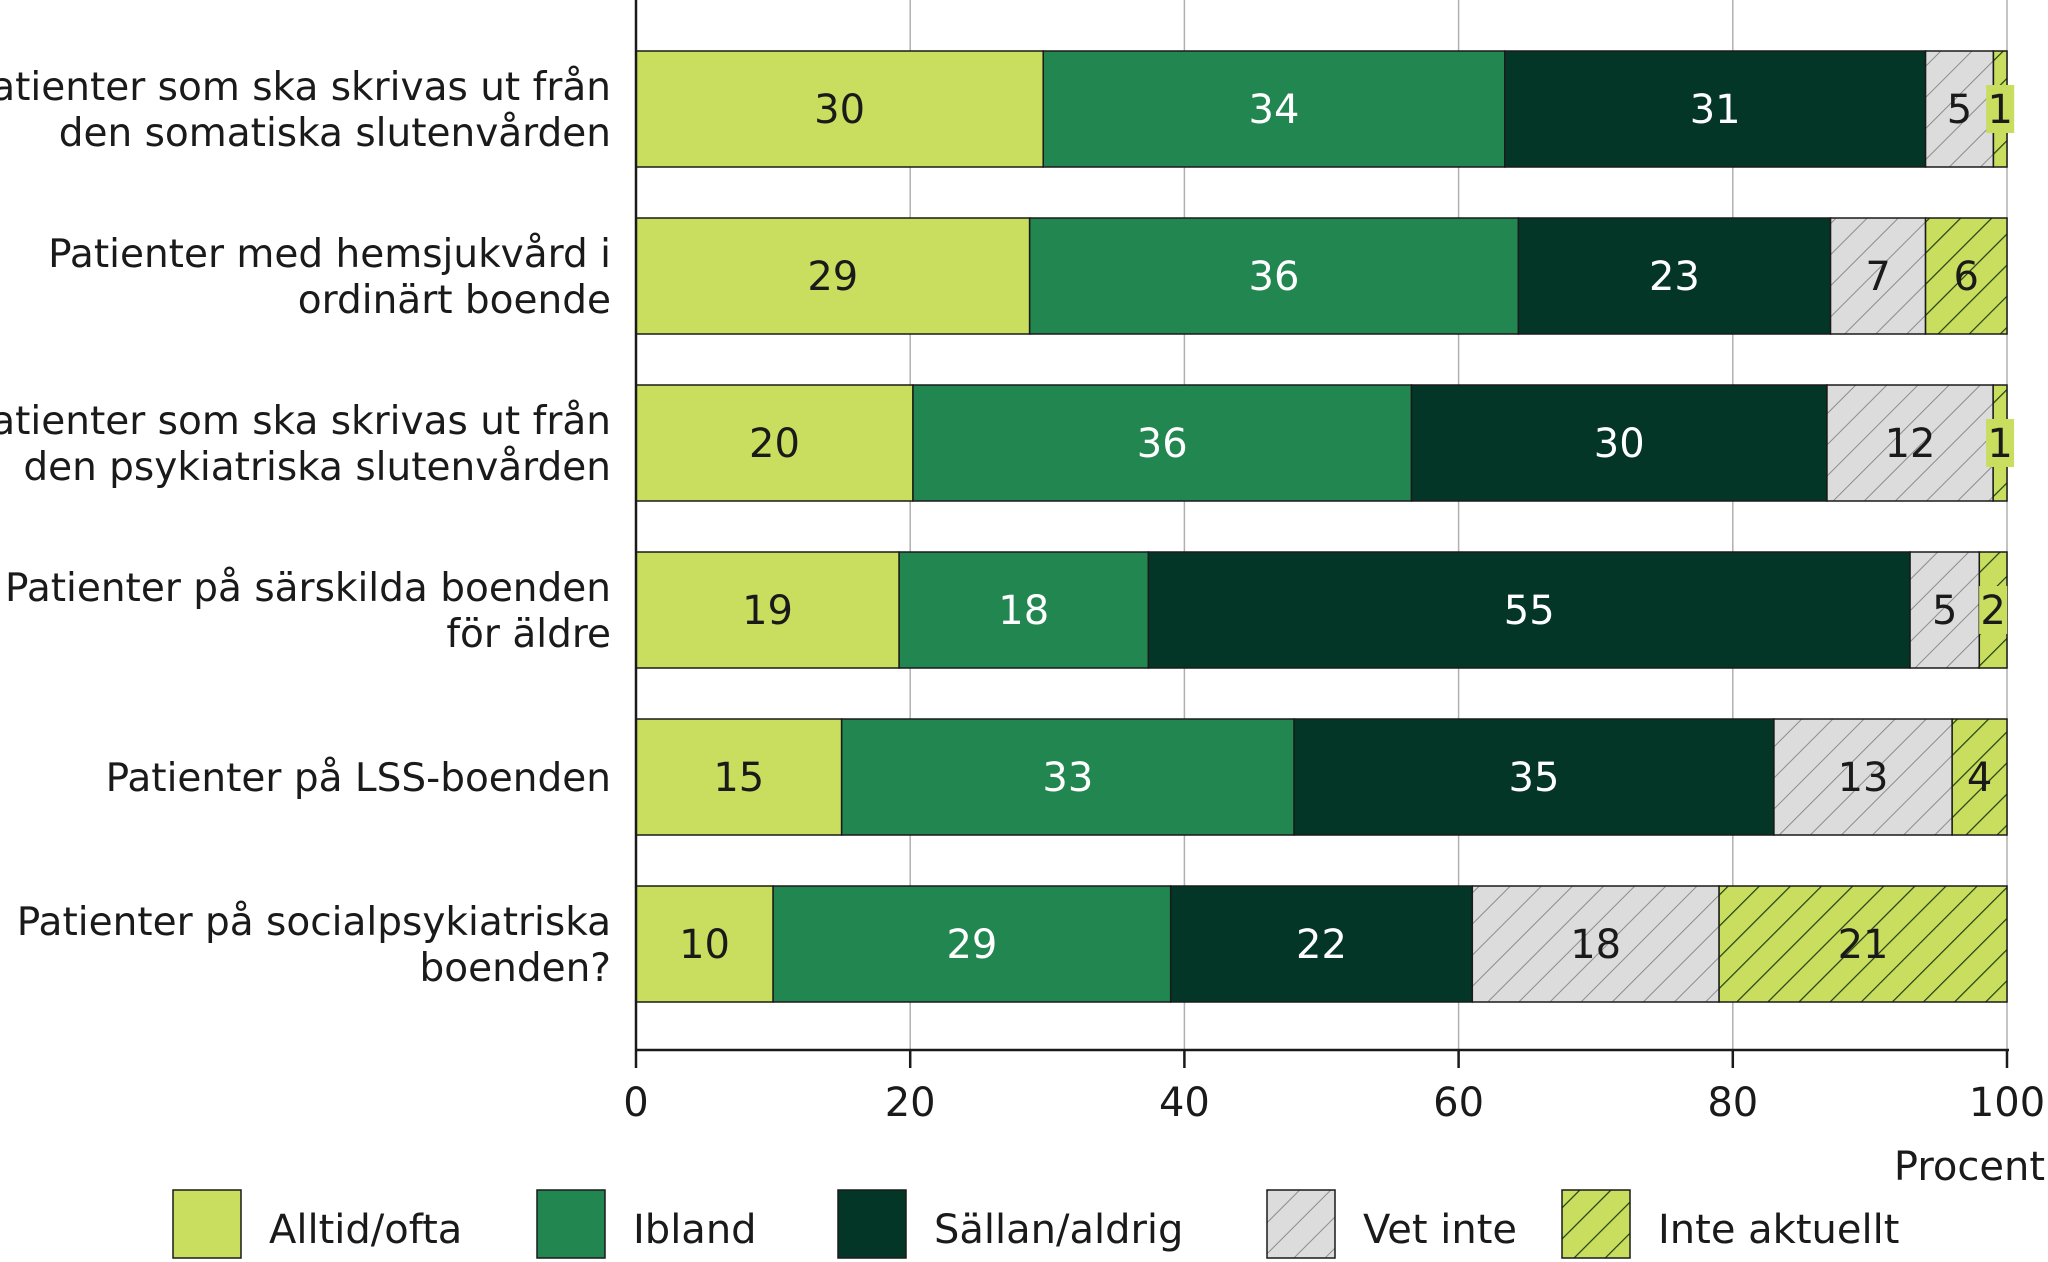  I want to click on data-label-sallan-aldrig-row-5: 35, so click(1534, 778).